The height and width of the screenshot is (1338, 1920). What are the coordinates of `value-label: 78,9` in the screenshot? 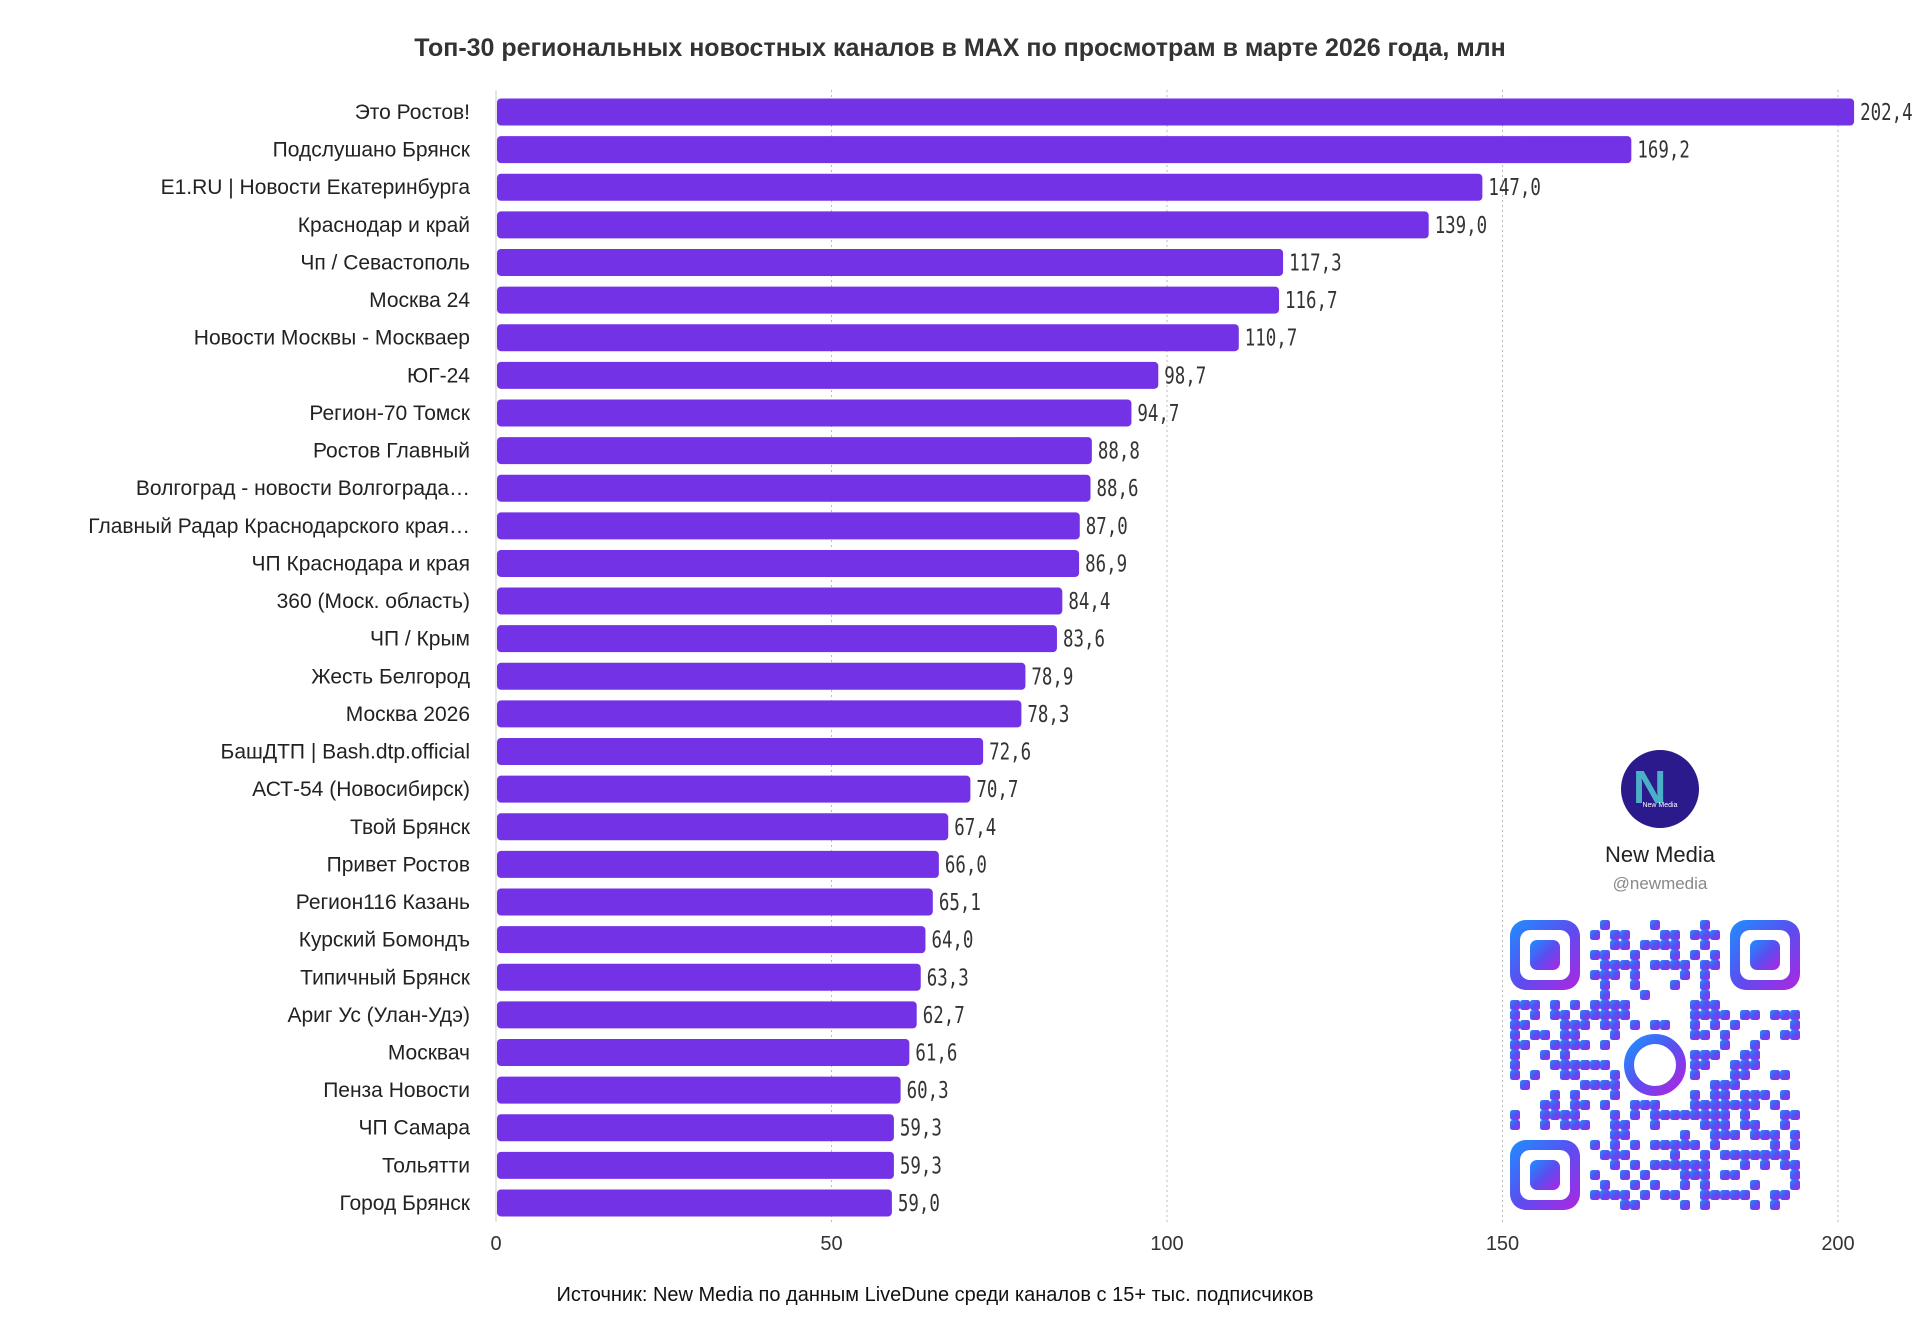 It's located at (1052, 677).